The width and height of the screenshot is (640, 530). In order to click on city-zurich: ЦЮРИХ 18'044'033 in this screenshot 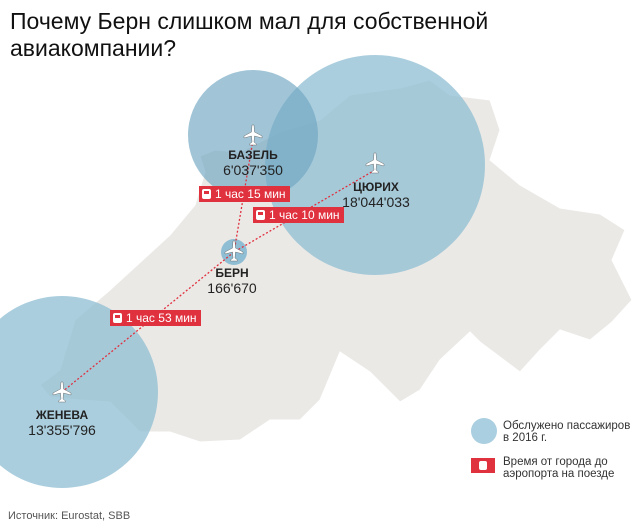, I will do `click(376, 195)`.